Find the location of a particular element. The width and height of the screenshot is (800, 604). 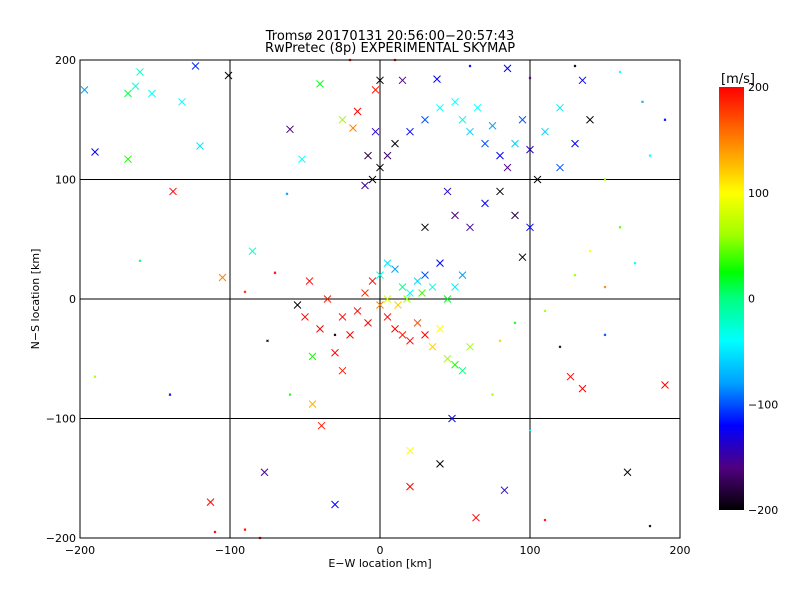

x-tick-label: 200 is located at coordinates (680, 550).